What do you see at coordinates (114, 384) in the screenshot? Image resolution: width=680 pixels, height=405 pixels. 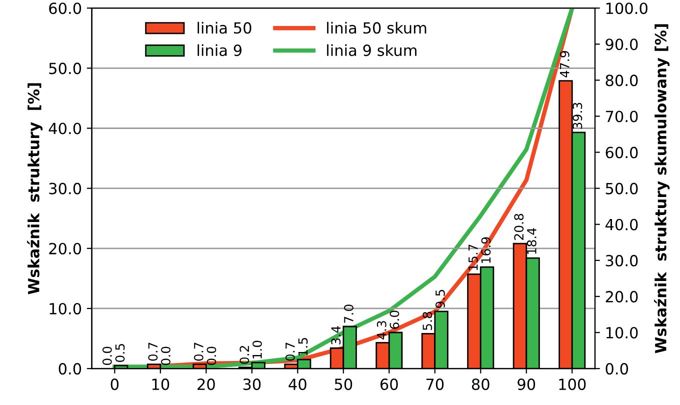 I see `x-tick-label: 0` at bounding box center [114, 384].